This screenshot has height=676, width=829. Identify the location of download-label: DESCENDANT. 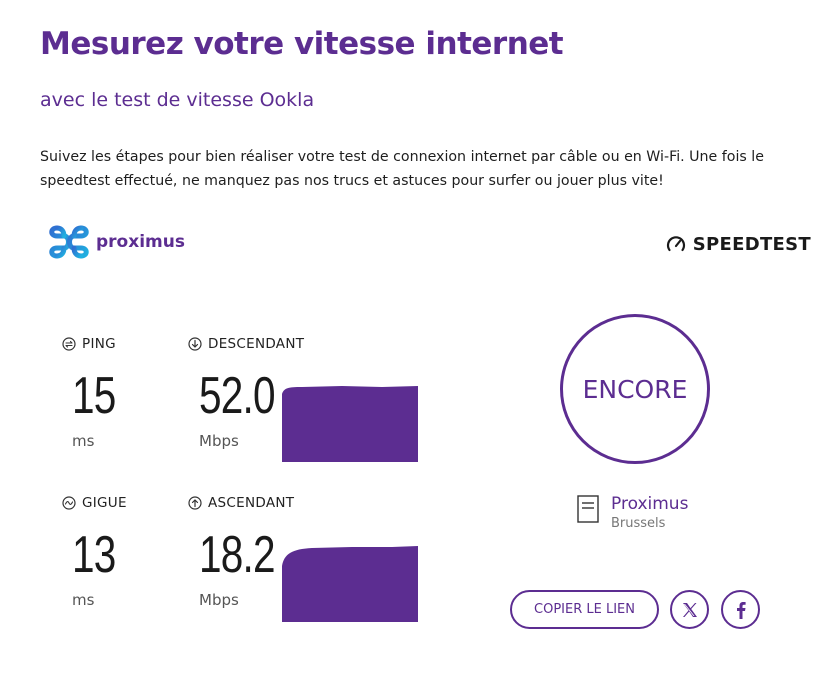
(246, 344).